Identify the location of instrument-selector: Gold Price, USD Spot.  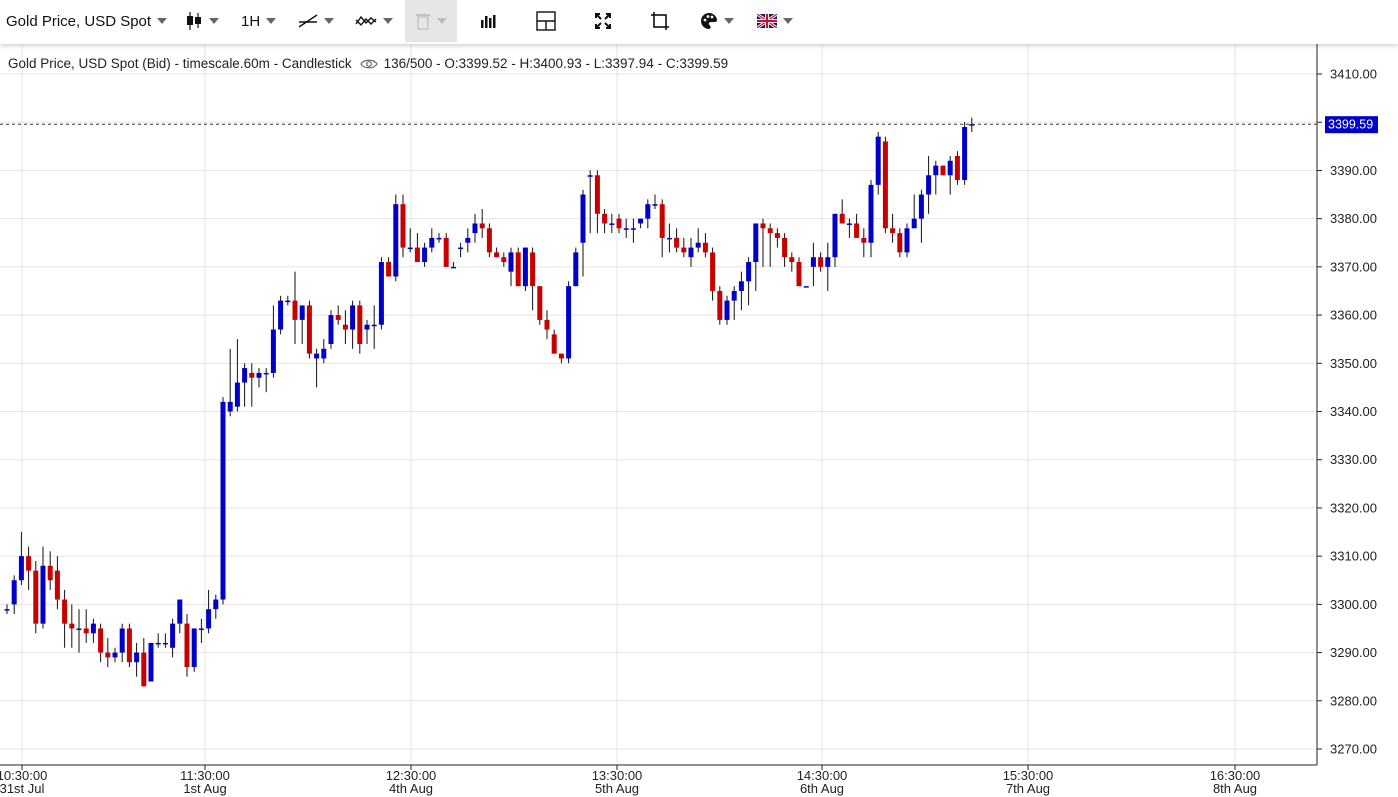
(87, 21).